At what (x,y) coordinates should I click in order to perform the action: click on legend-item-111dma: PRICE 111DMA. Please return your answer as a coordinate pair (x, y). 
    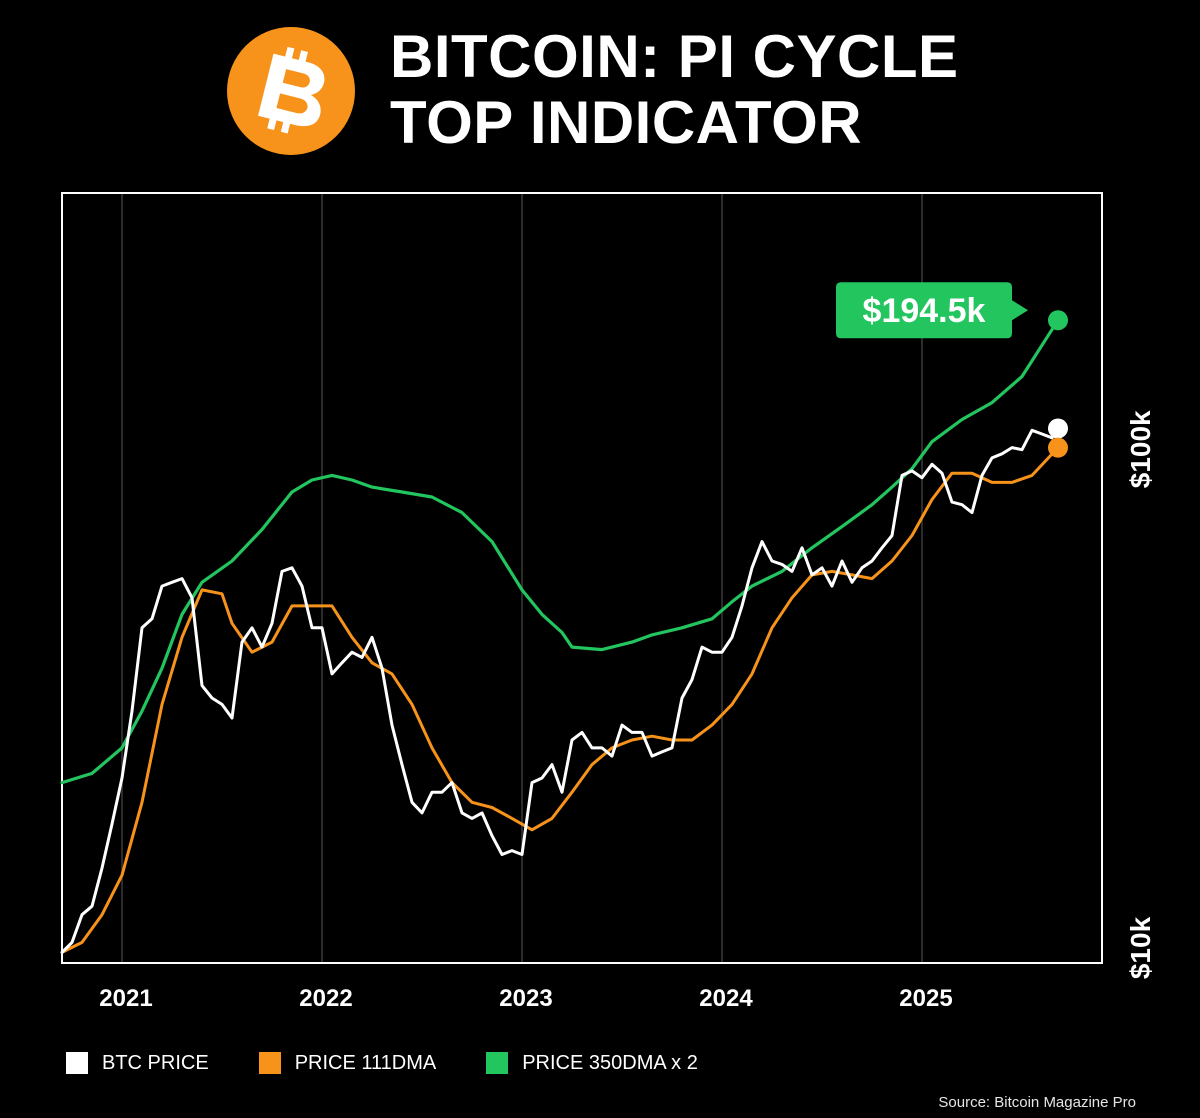
    Looking at the image, I should click on (347, 1063).